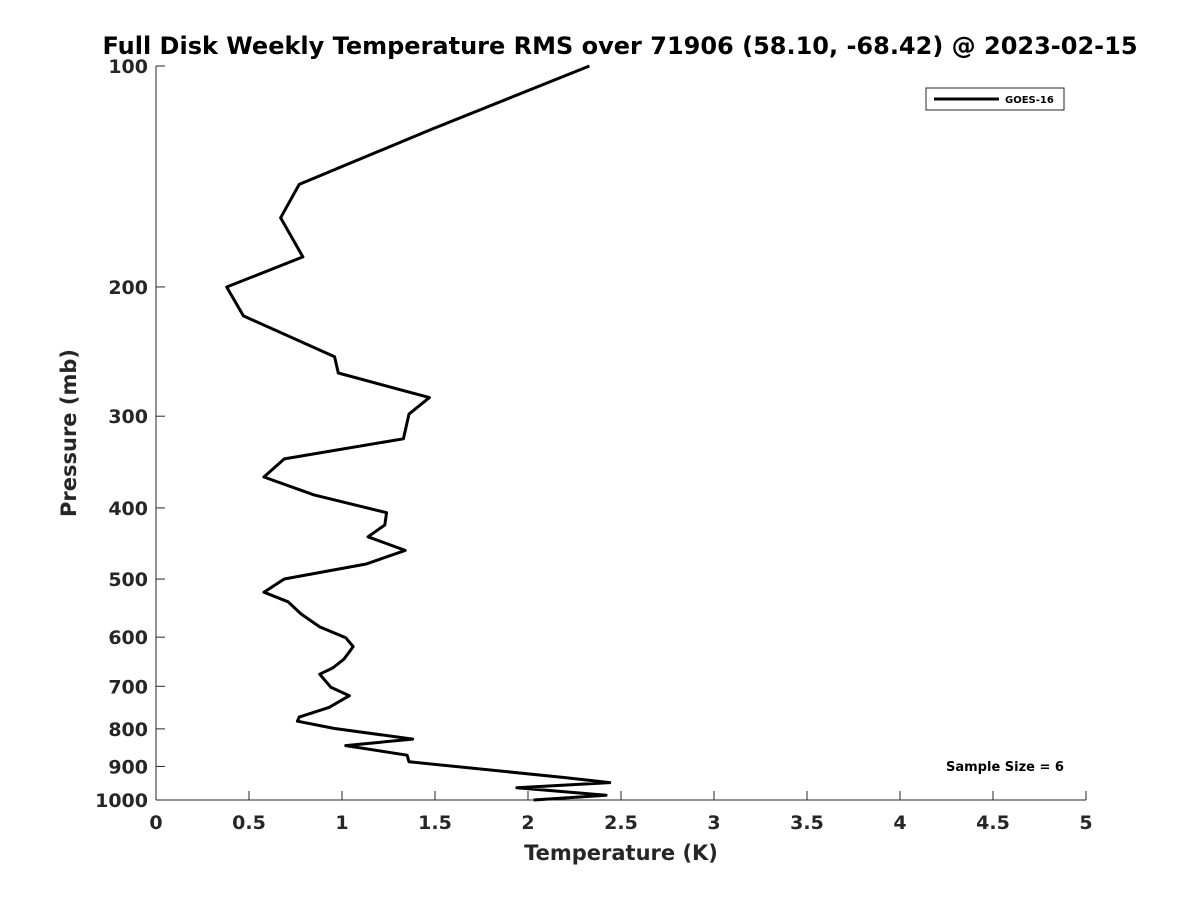  What do you see at coordinates (249, 823) in the screenshot?
I see `x-tick-label: 0.5` at bounding box center [249, 823].